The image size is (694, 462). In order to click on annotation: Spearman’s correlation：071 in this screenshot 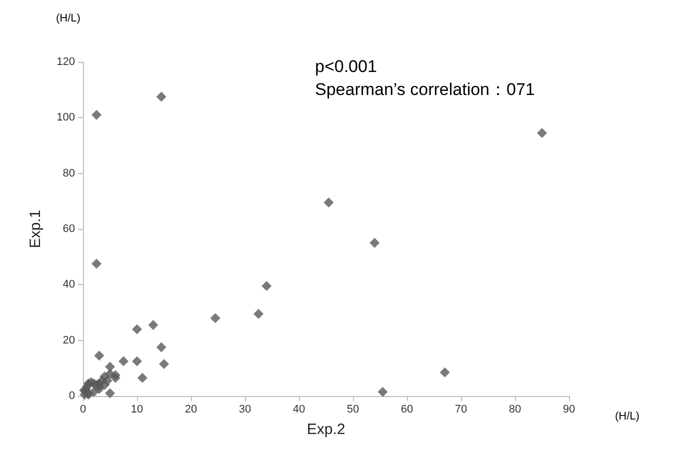, I will do `click(425, 89)`.